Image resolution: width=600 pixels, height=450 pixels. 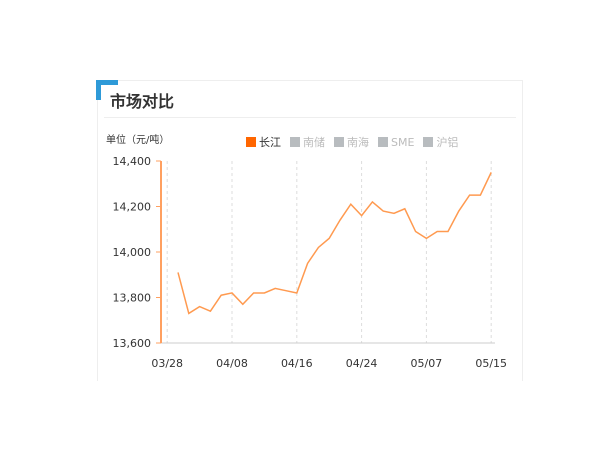 I want to click on legend-item-2: 南海, so click(x=351, y=142).